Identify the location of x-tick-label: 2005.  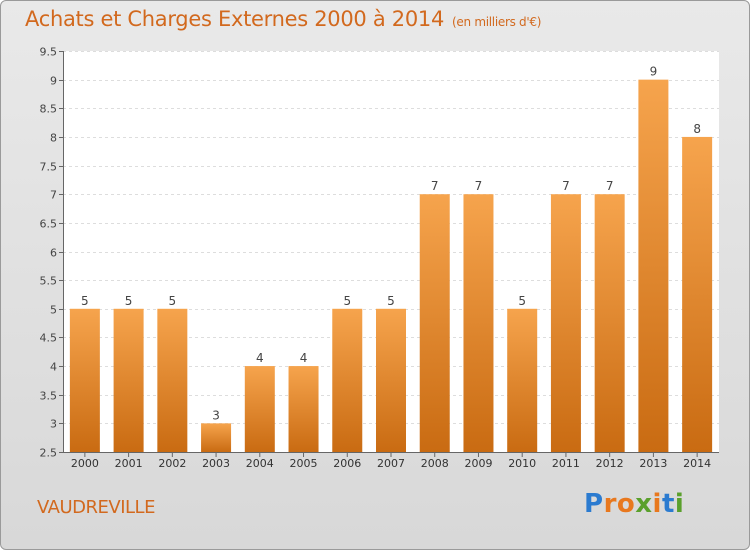
(304, 463).